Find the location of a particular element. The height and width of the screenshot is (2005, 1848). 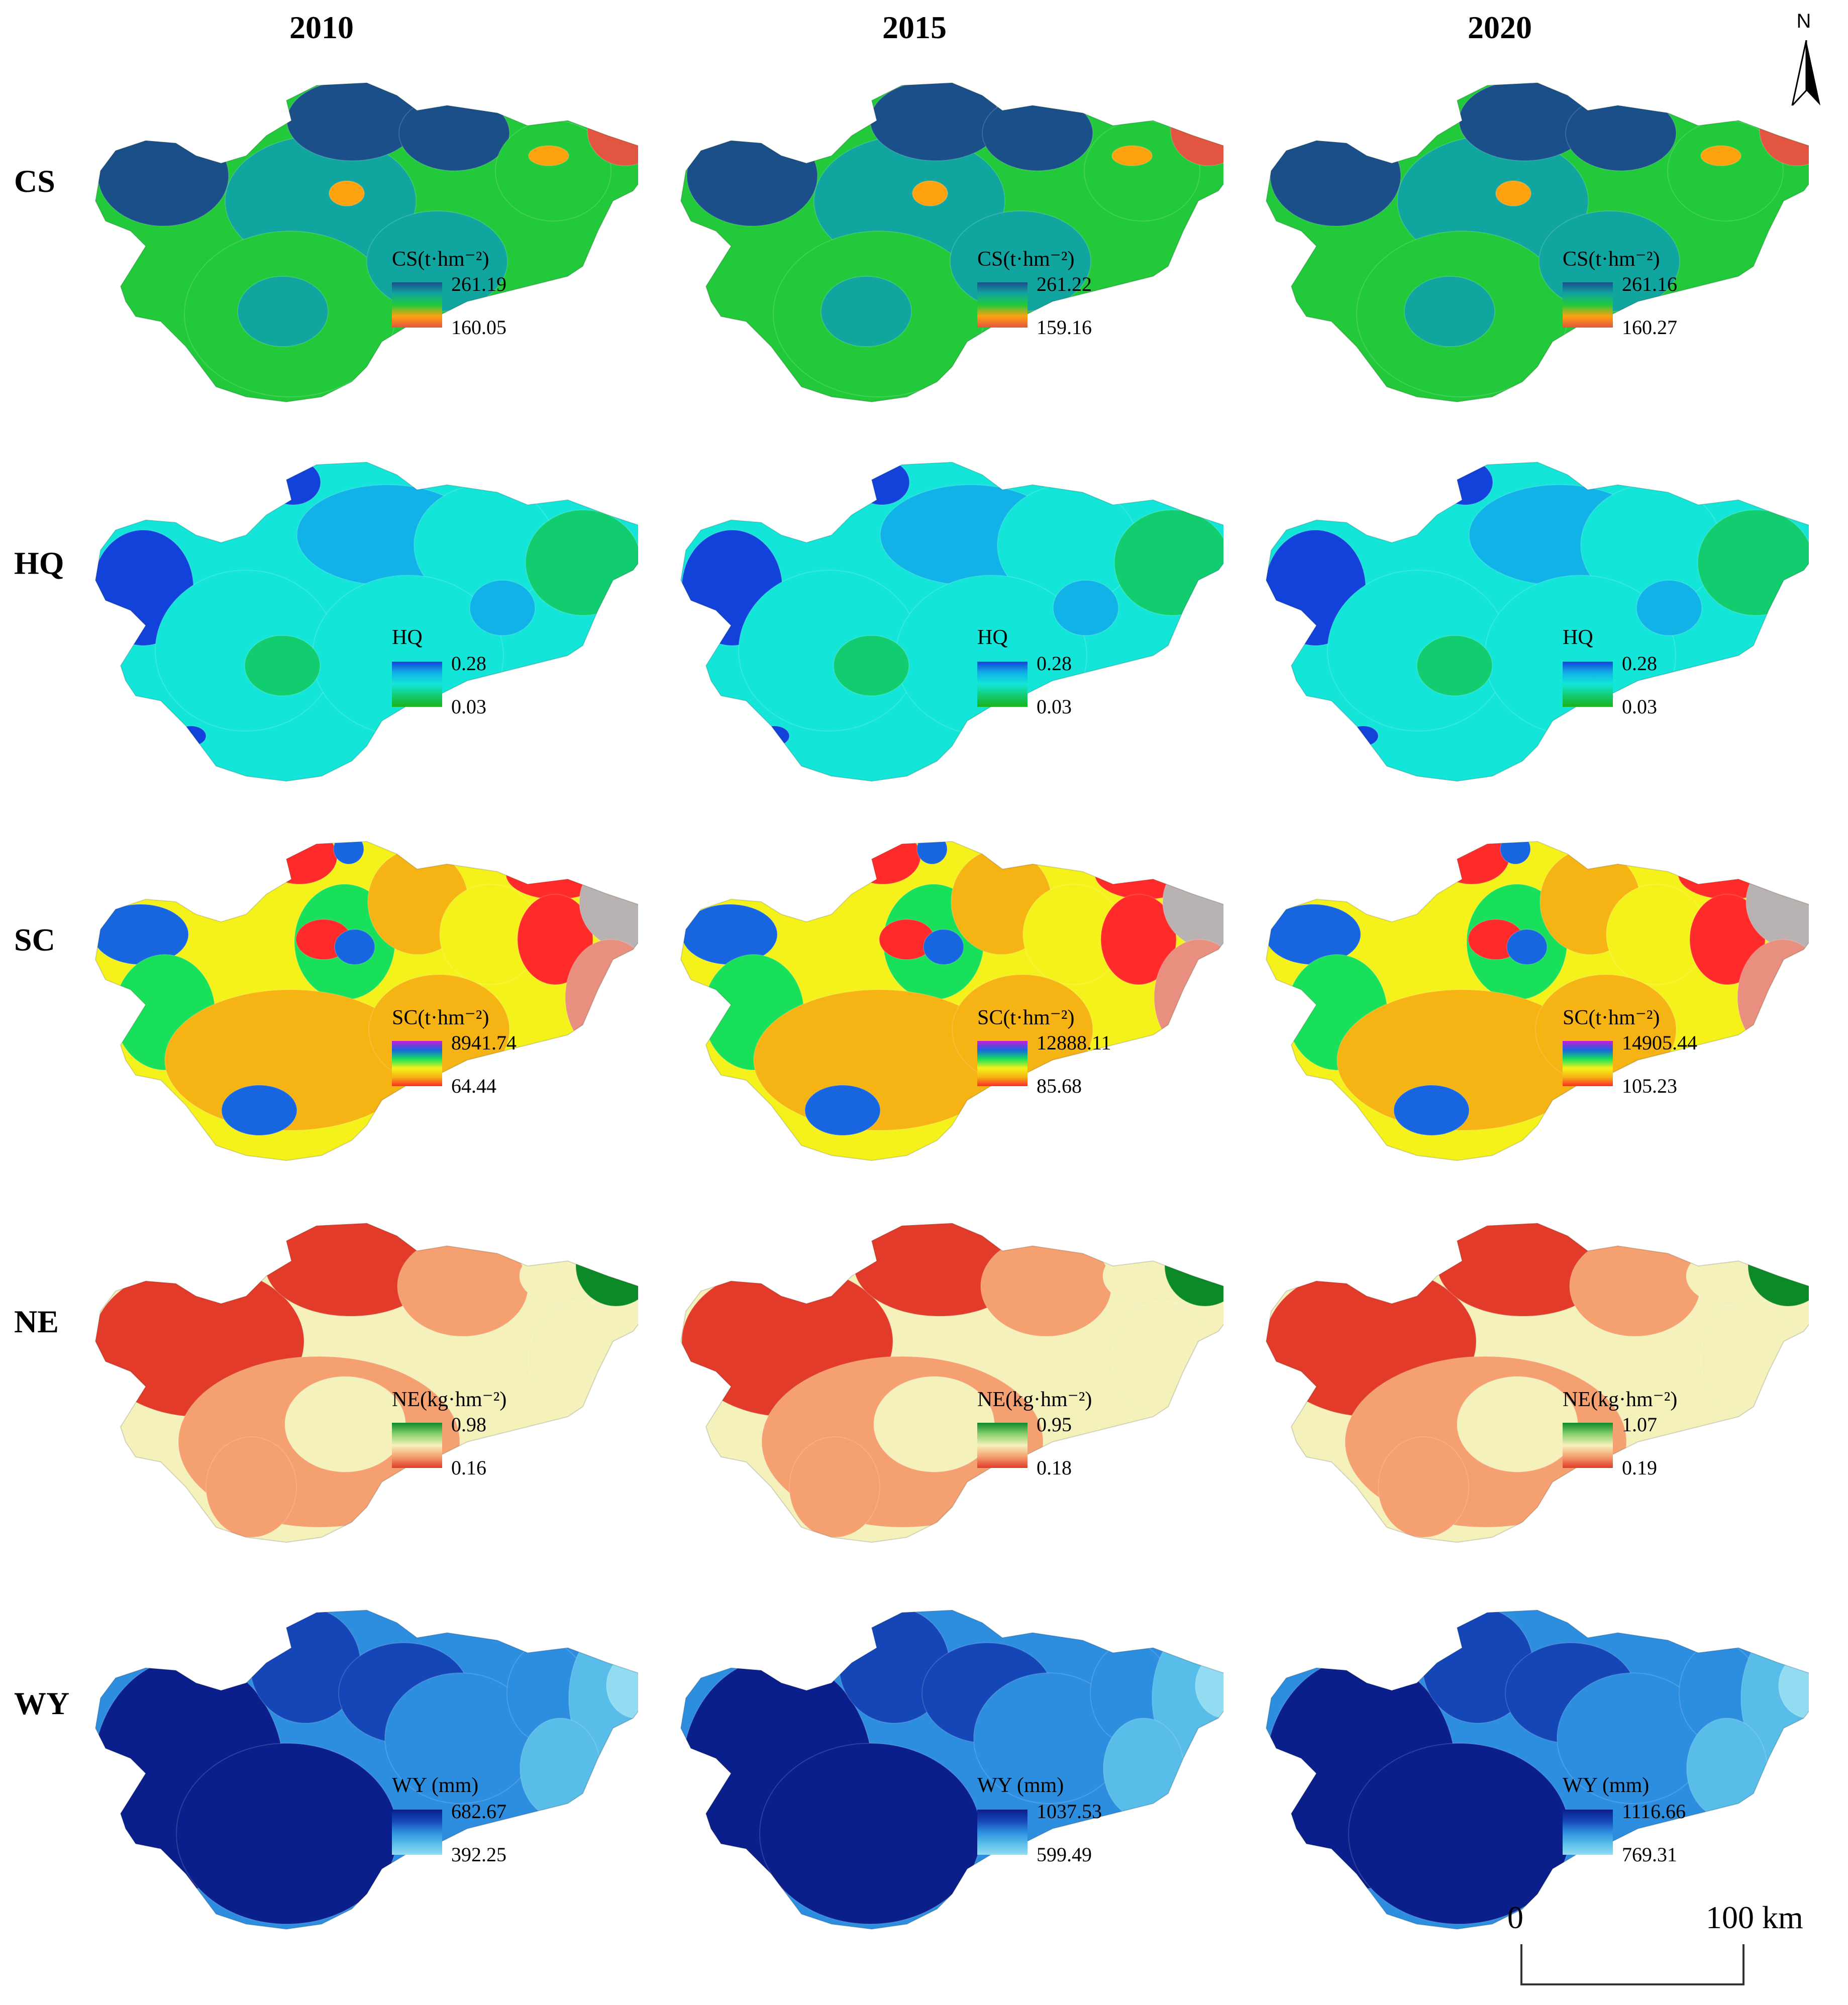

legend-ne-2010: NE(kg·hm⁻²) 0.98 0.16 is located at coordinates (492, 1447).